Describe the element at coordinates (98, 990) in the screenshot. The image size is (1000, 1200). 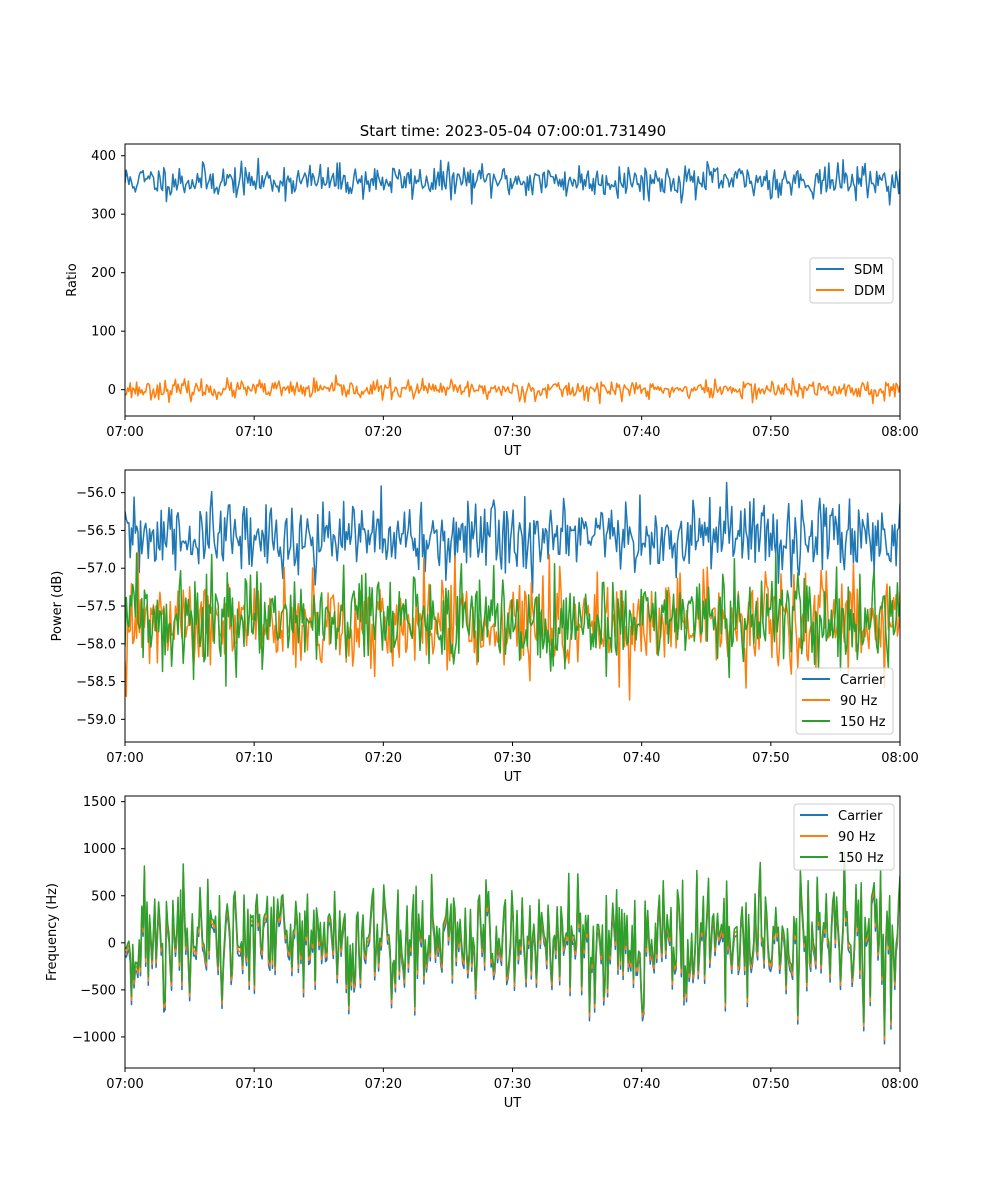
I see `y-tick-label: −500` at that location.